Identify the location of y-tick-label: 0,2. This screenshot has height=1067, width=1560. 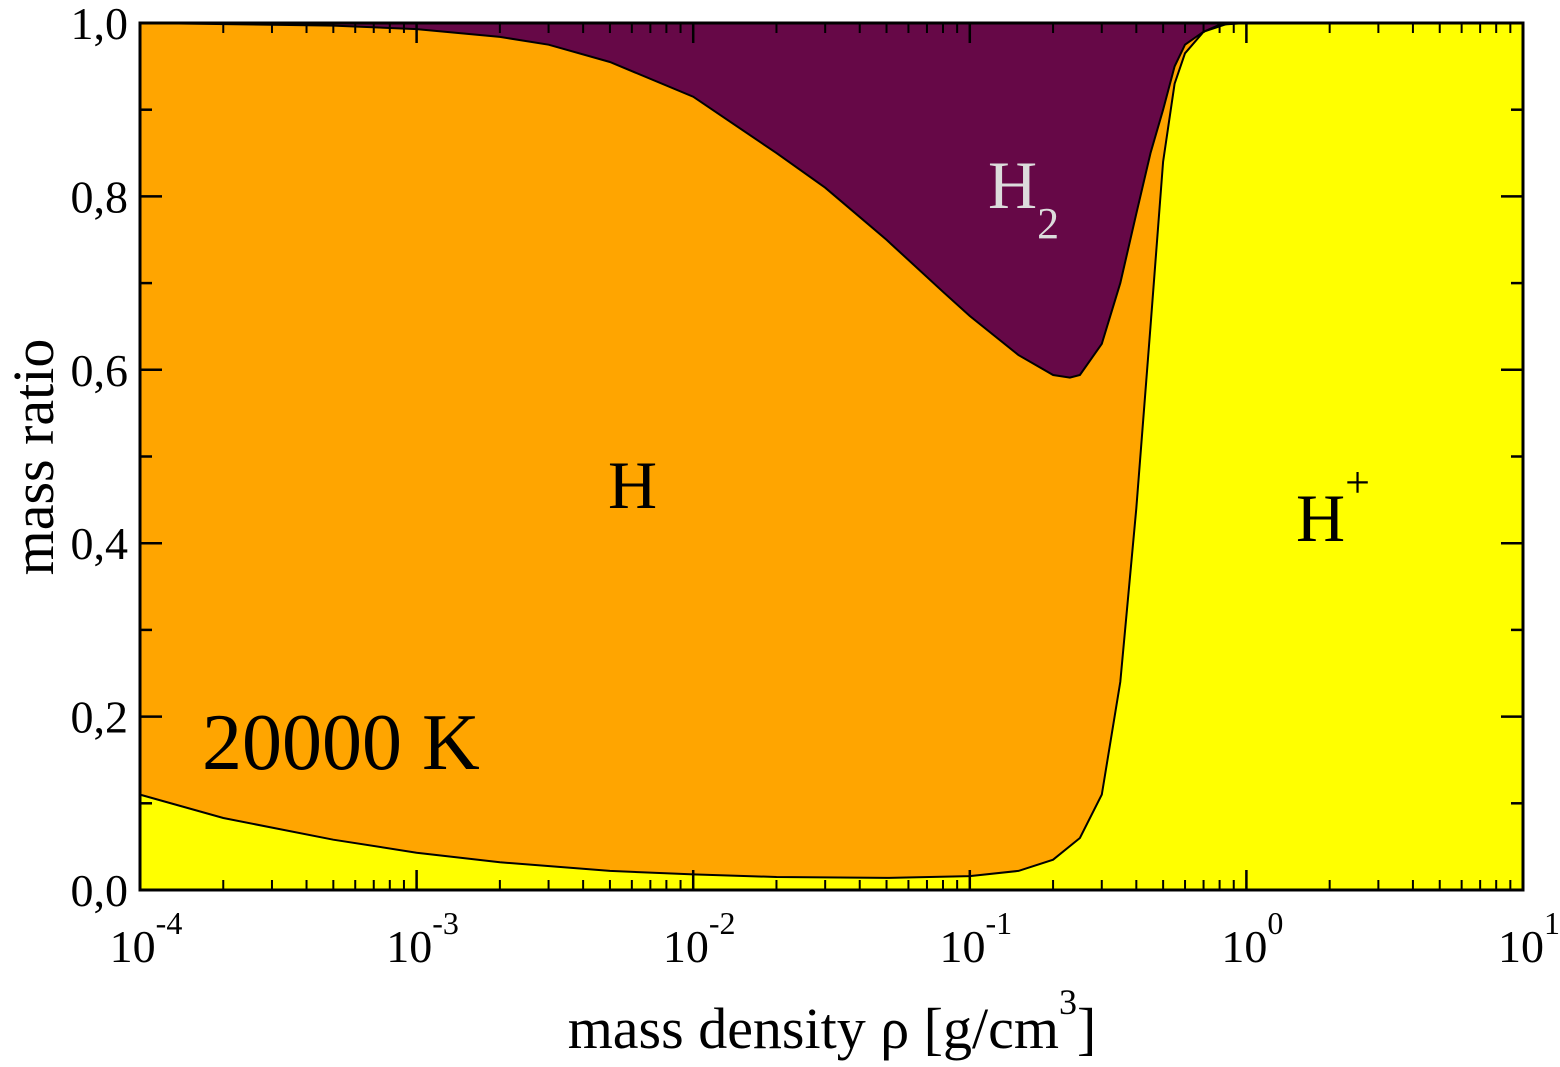
(100, 717).